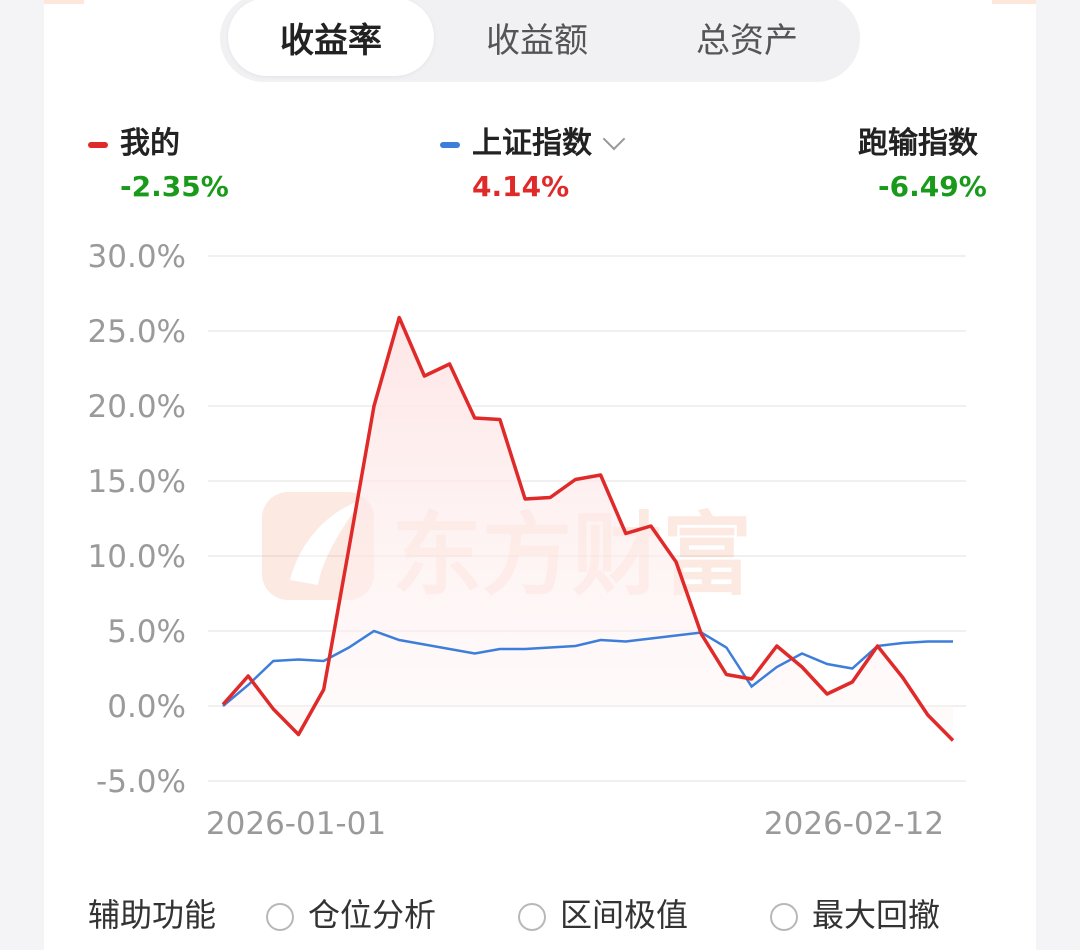 The width and height of the screenshot is (1080, 950). Describe the element at coordinates (747, 40) in the screenshot. I see `tab-total-assets: 总资产` at that location.